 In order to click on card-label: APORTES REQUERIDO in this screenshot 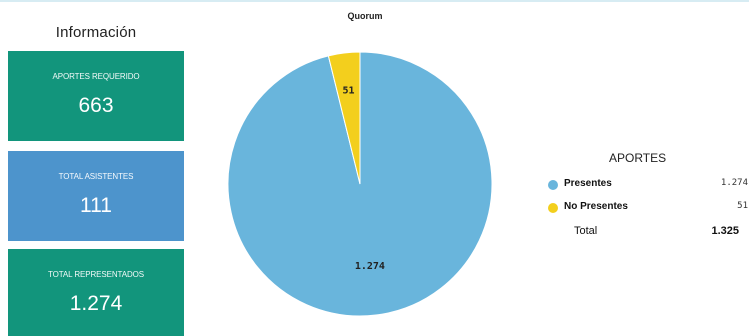, I will do `click(96, 76)`.